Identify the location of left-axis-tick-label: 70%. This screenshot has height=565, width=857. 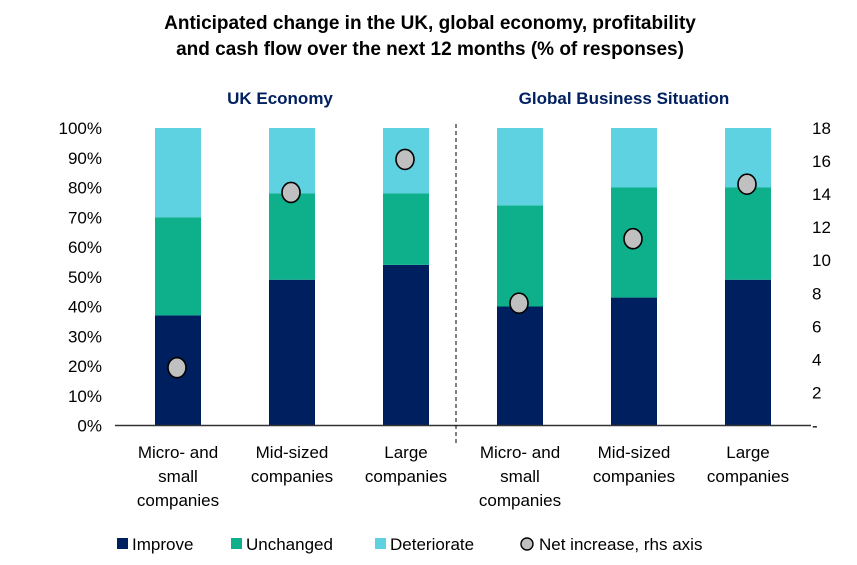
(85, 217).